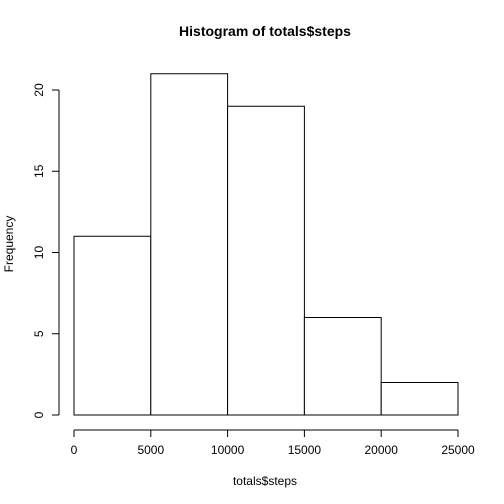 Image resolution: width=504 pixels, height=504 pixels. What do you see at coordinates (265, 31) in the screenshot?
I see `chart-title: Histogram of totals$steps` at bounding box center [265, 31].